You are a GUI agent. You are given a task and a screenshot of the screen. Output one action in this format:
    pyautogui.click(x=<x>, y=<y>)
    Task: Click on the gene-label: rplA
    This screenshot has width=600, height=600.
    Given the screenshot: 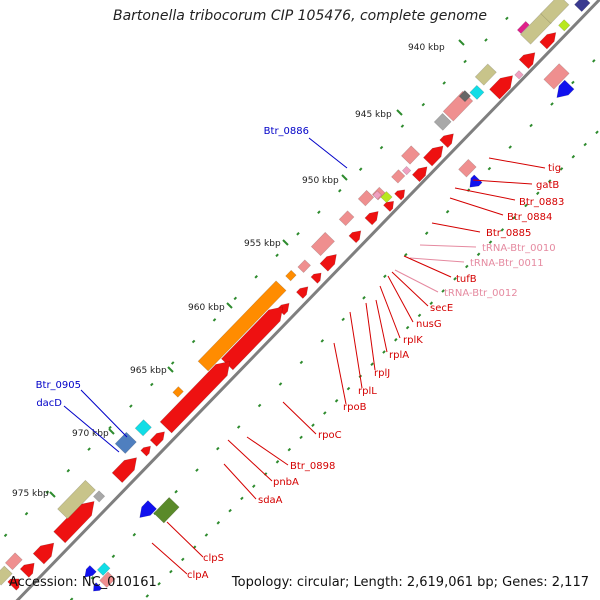 What is the action you would take?
    pyautogui.click(x=399, y=355)
    